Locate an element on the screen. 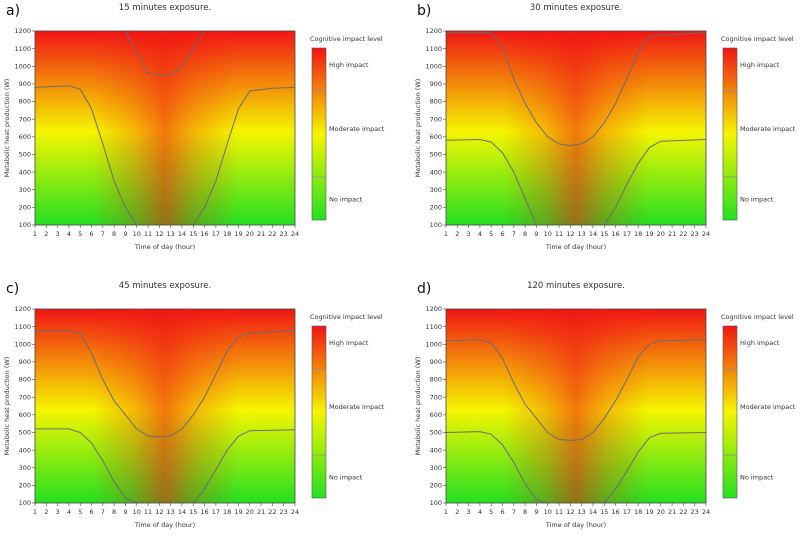 The image size is (800, 541). y-tick-label: 1200 is located at coordinates (22, 31).